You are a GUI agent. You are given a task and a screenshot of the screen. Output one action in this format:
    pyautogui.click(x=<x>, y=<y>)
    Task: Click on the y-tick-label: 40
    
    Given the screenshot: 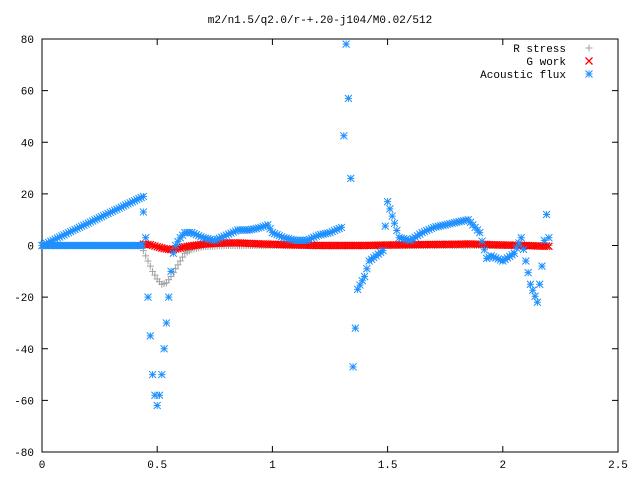 What is the action you would take?
    pyautogui.click(x=27, y=144)
    